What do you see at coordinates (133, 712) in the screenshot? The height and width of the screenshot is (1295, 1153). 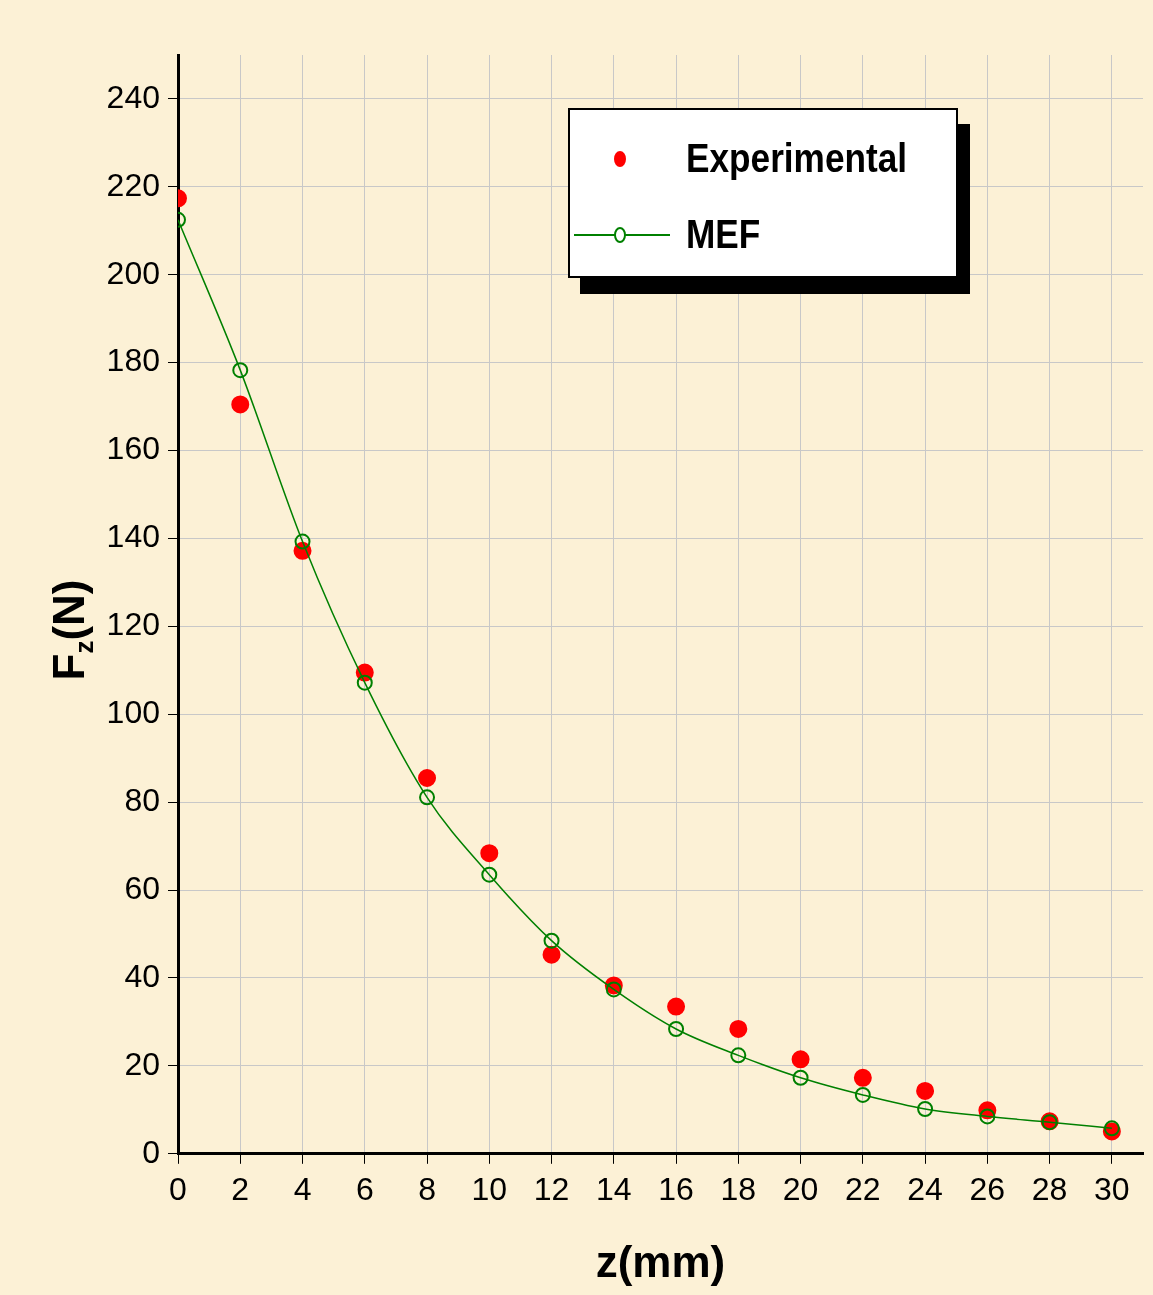 I see `y-tick-label: 100` at bounding box center [133, 712].